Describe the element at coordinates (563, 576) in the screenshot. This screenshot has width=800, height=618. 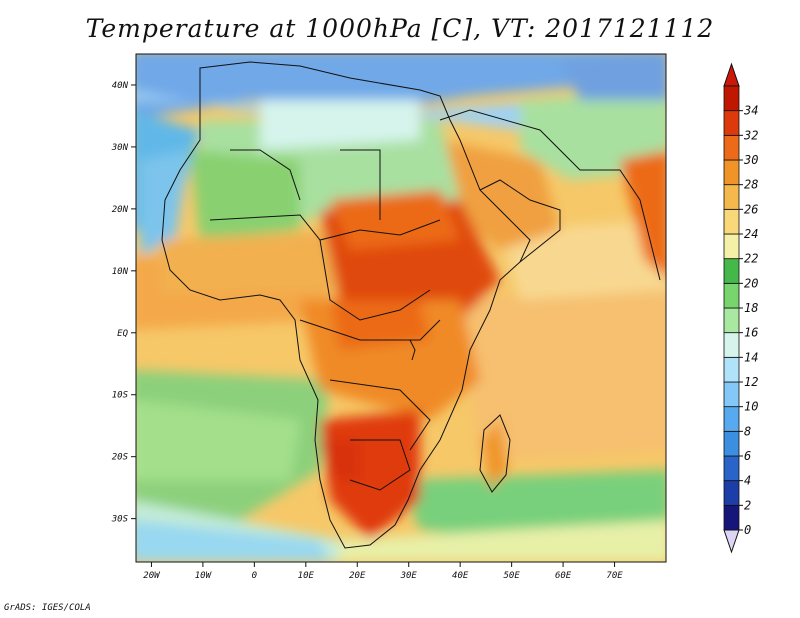
I see `lon-tick-label: 60E` at that location.